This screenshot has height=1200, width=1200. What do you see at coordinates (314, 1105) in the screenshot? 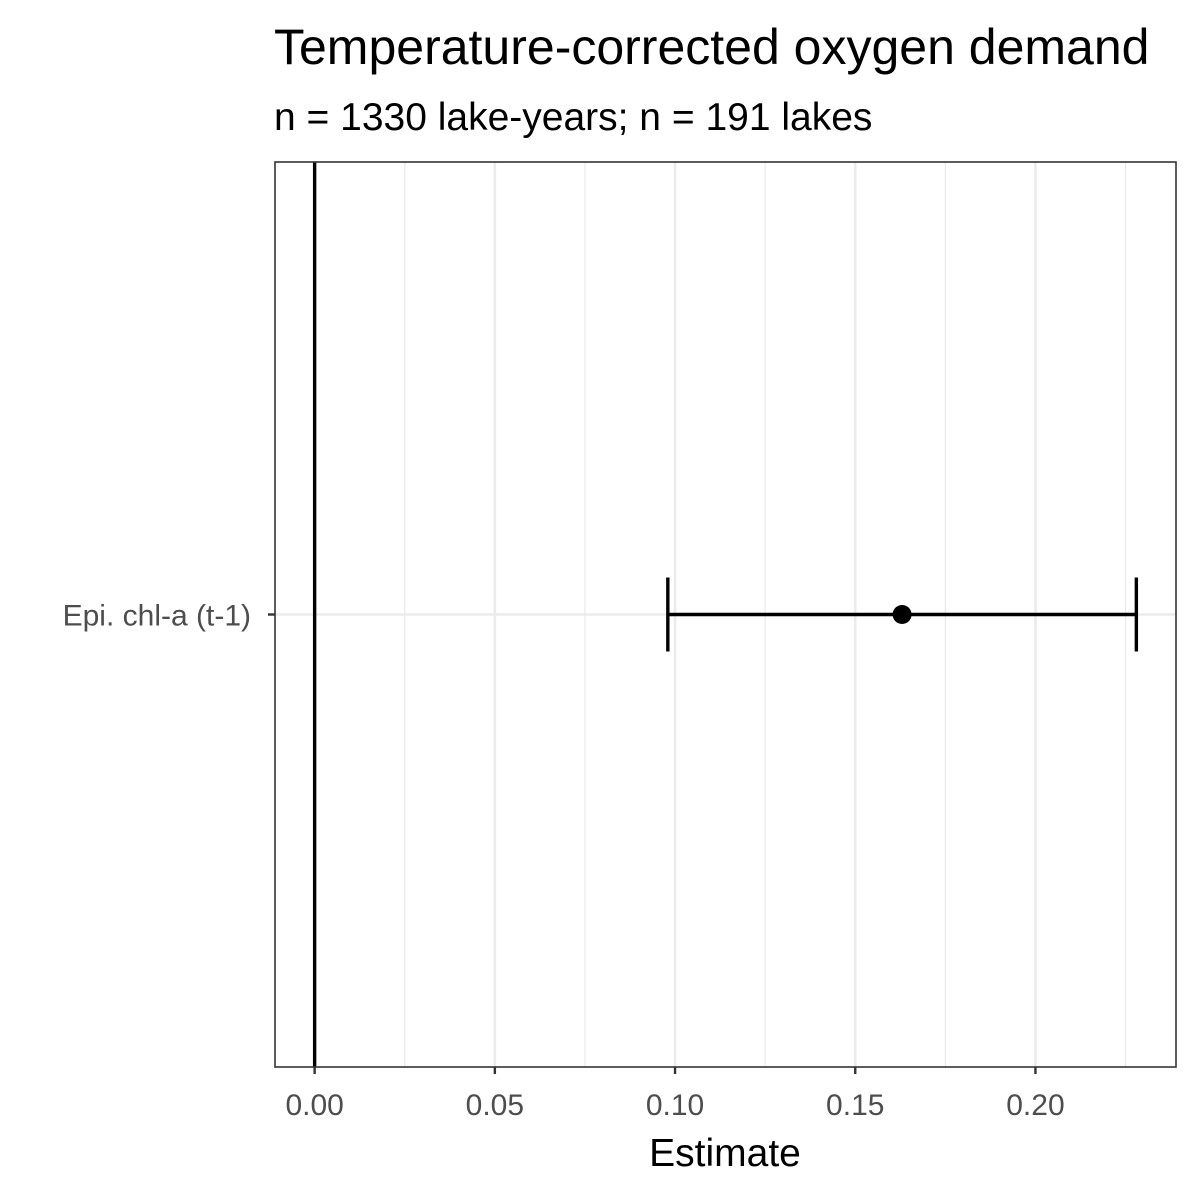
I see `x-tick-label: 0.00` at bounding box center [314, 1105].